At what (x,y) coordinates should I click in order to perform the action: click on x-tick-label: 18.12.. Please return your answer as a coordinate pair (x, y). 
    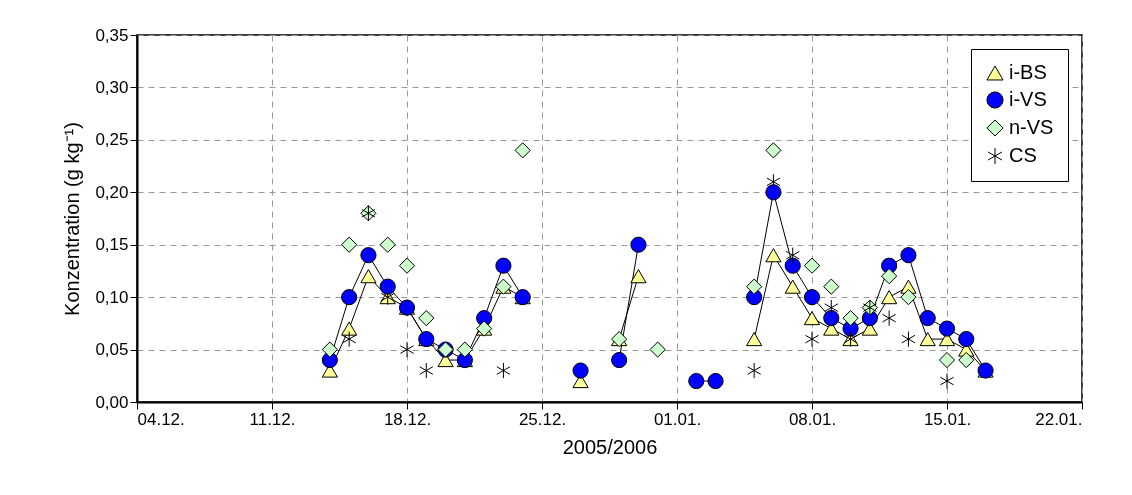
    Looking at the image, I should click on (407, 419).